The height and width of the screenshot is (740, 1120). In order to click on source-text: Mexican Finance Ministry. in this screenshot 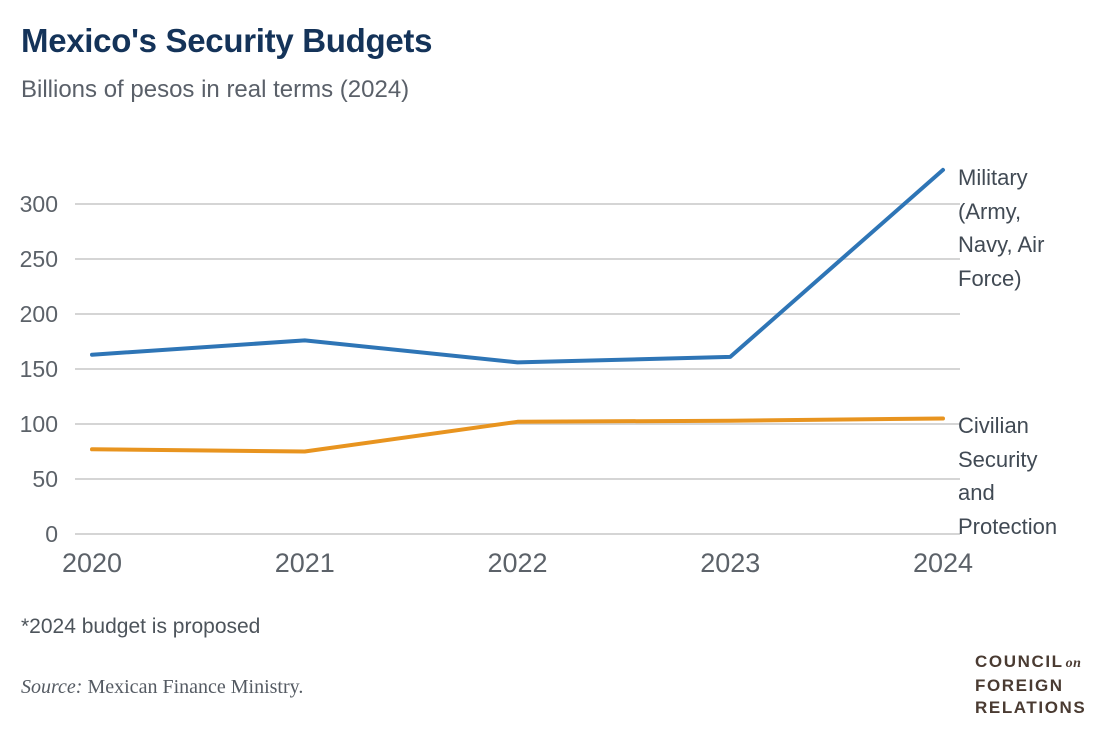, I will do `click(193, 687)`.